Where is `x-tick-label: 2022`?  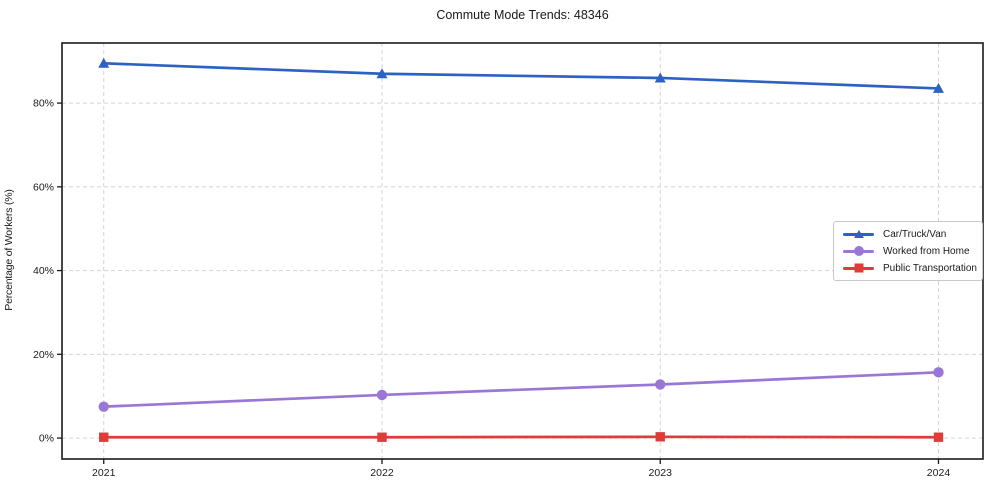
x-tick-label: 2022 is located at coordinates (382, 473).